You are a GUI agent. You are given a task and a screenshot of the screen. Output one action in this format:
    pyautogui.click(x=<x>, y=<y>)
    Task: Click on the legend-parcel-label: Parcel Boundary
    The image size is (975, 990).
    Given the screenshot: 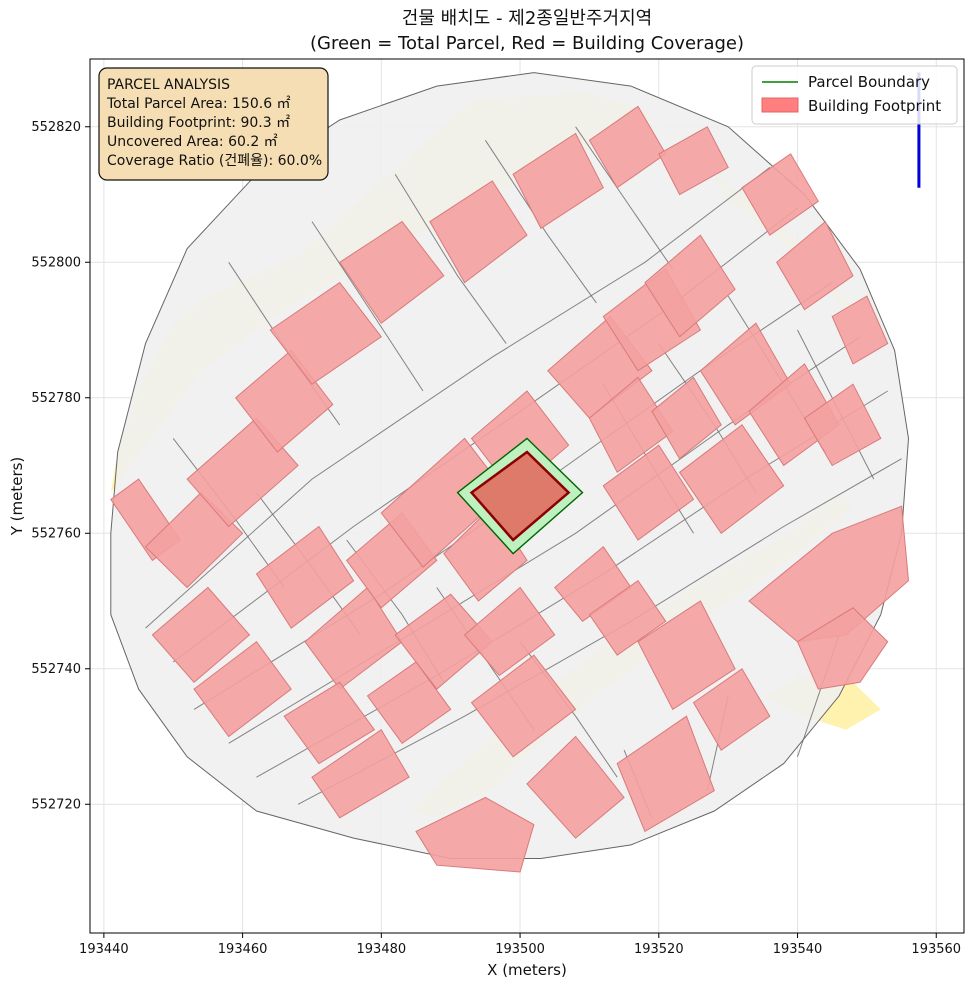 What is the action you would take?
    pyautogui.click(x=869, y=82)
    